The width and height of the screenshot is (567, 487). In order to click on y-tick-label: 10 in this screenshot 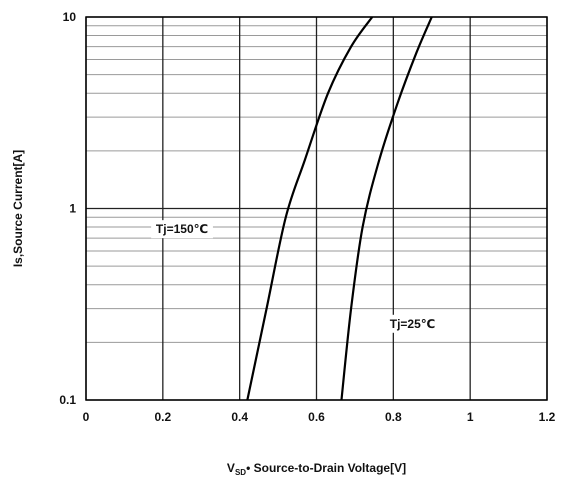, I will do `click(70, 17)`.